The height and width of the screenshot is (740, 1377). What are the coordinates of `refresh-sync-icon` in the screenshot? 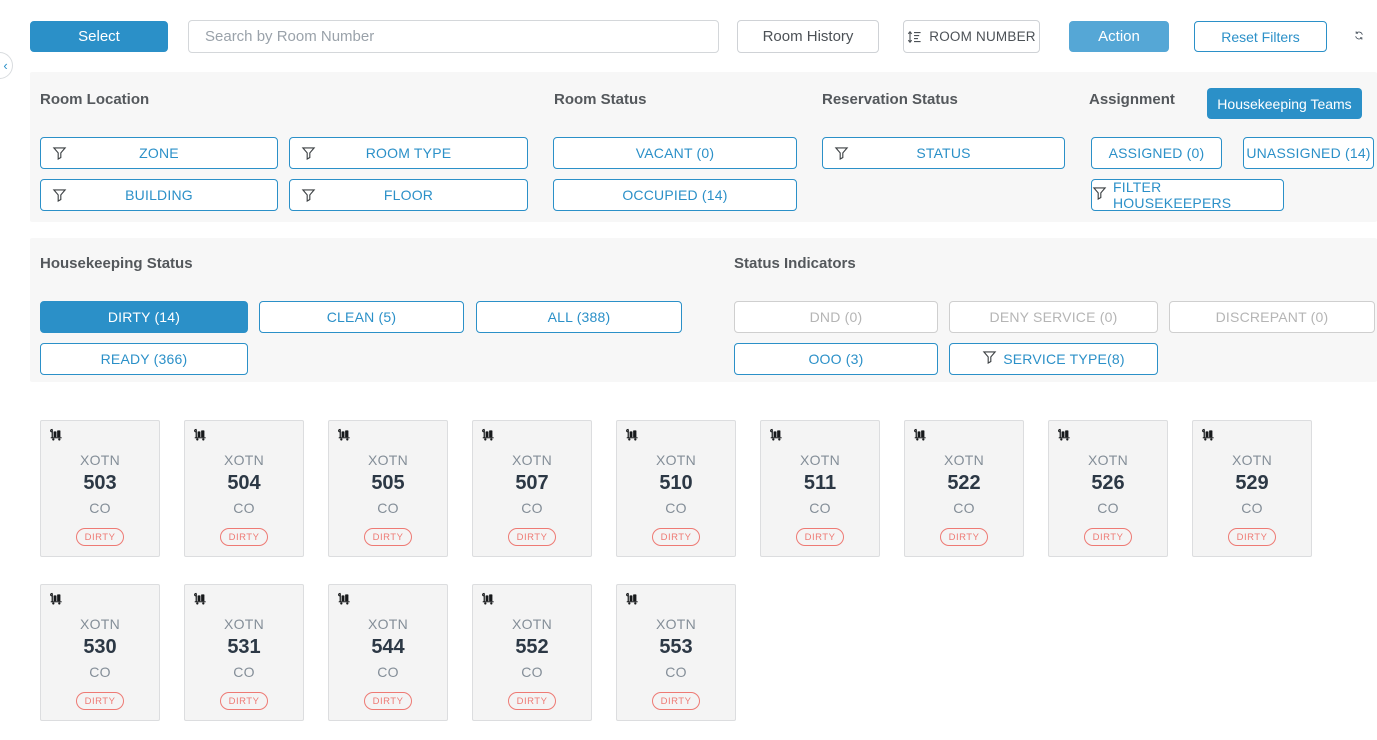 It's located at (1359, 35).